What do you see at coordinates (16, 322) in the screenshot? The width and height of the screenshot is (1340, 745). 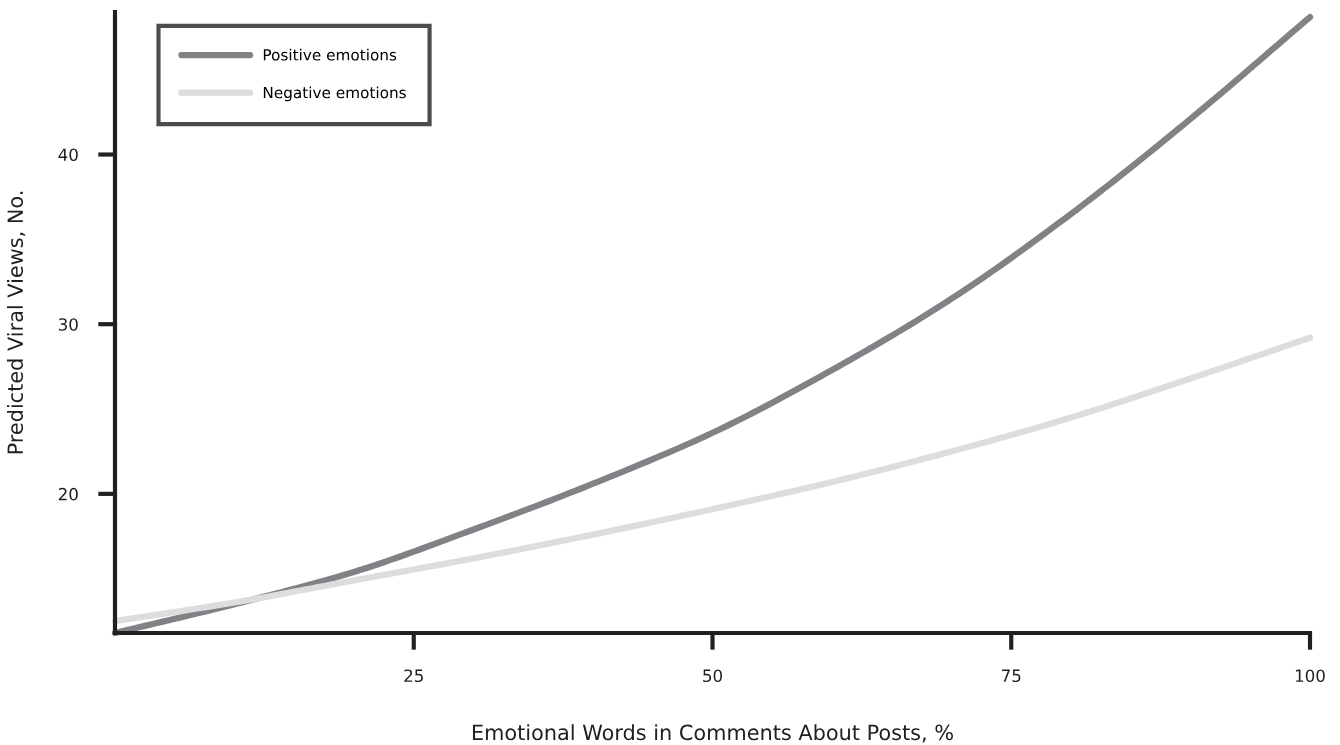 I see `y-axis-title: Predicted Viral Views, No.` at bounding box center [16, 322].